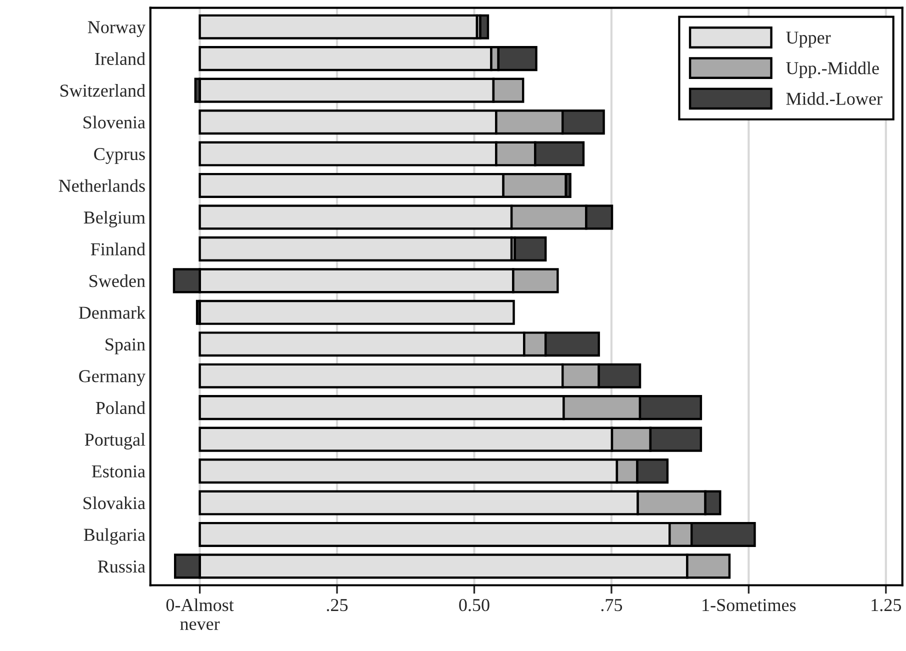 This screenshot has height=651, width=906. What do you see at coordinates (118, 249) in the screenshot?
I see `y-tick-label: Finland` at bounding box center [118, 249].